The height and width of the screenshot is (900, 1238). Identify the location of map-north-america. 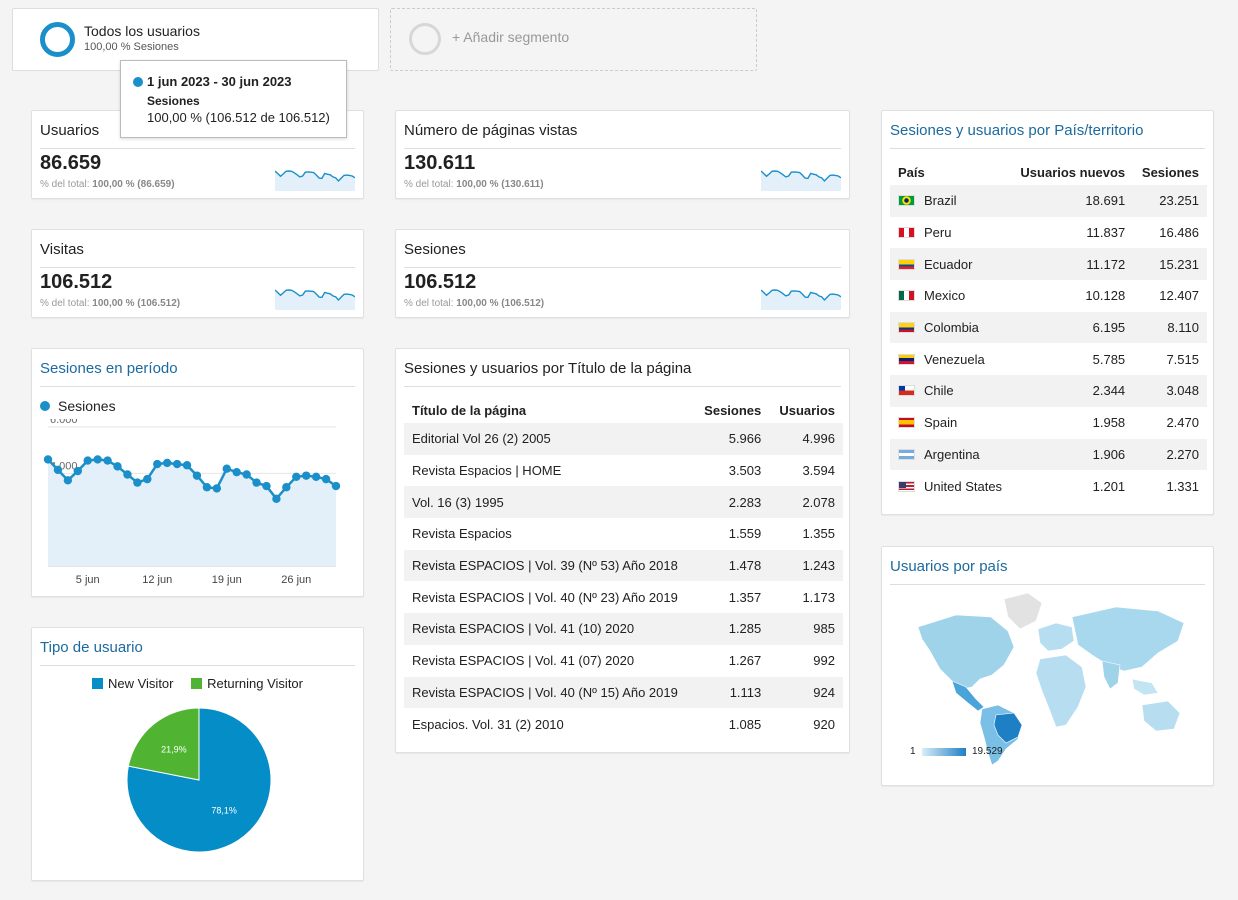
(966, 652).